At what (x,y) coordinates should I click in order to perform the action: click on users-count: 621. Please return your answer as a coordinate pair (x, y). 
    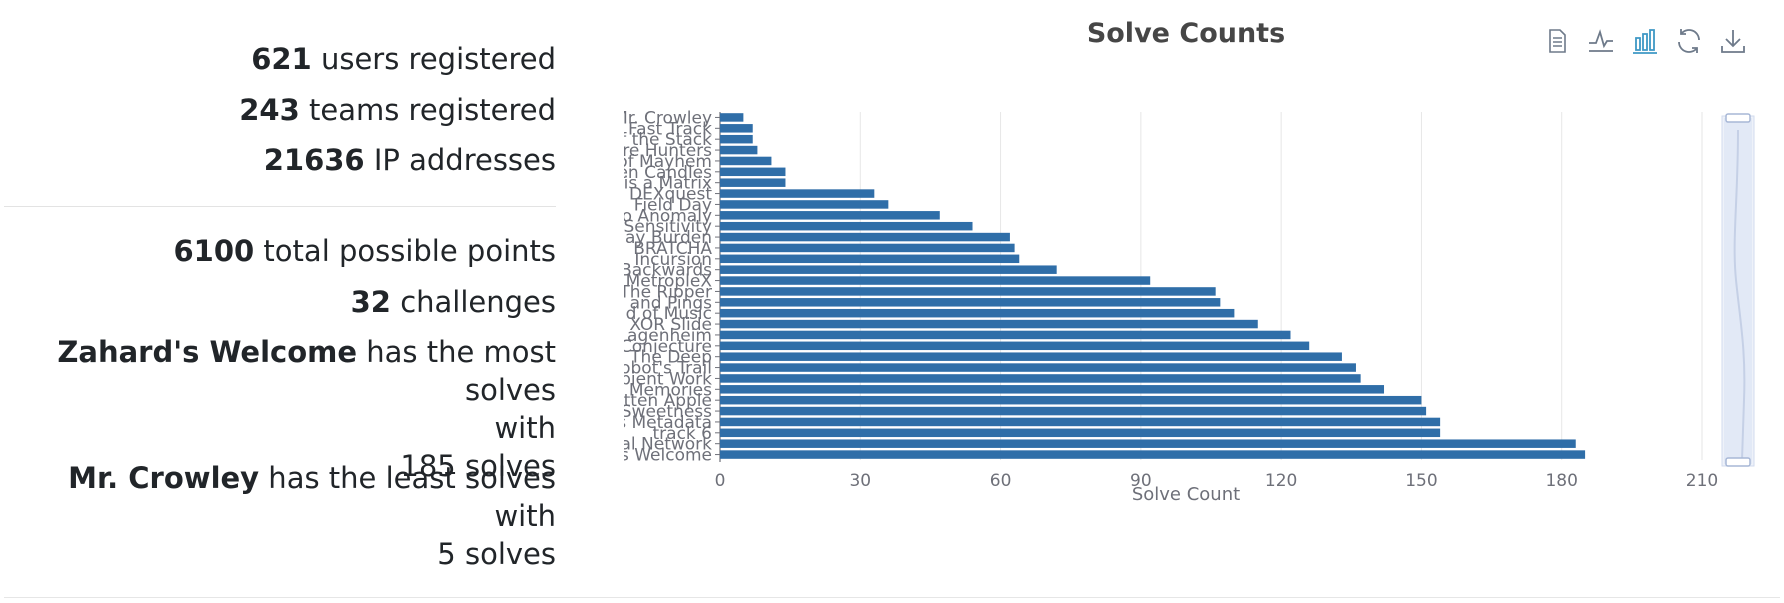
    Looking at the image, I should click on (281, 59).